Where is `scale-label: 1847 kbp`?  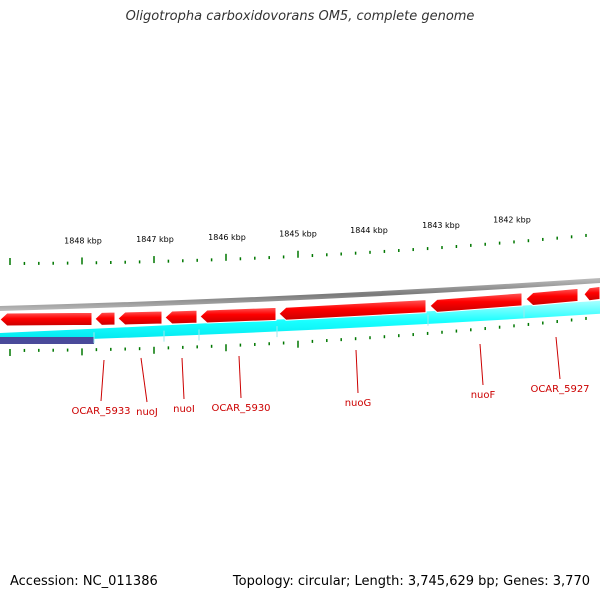
scale-label: 1847 kbp is located at coordinates (155, 239).